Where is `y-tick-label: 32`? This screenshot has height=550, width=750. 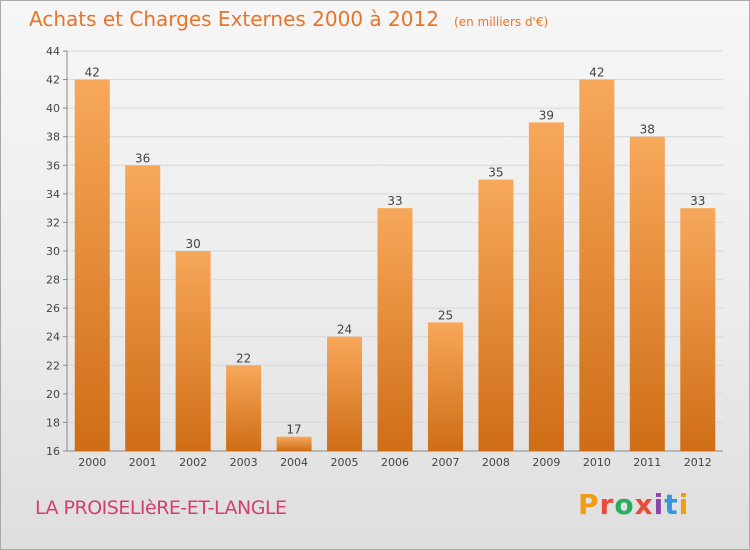 y-tick-label: 32 is located at coordinates (53, 222).